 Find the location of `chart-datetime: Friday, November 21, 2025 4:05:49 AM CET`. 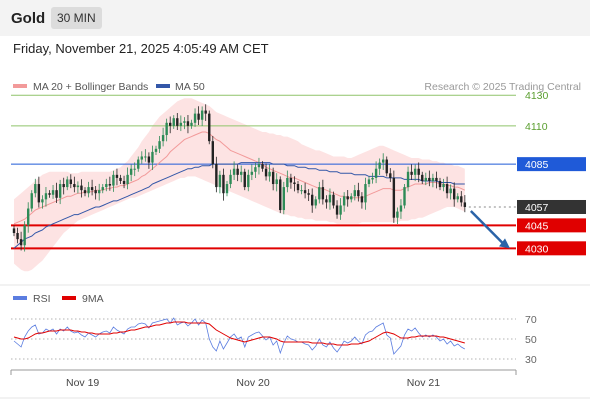

chart-datetime: Friday, November 21, 2025 4:05:49 AM CET is located at coordinates (141, 48).